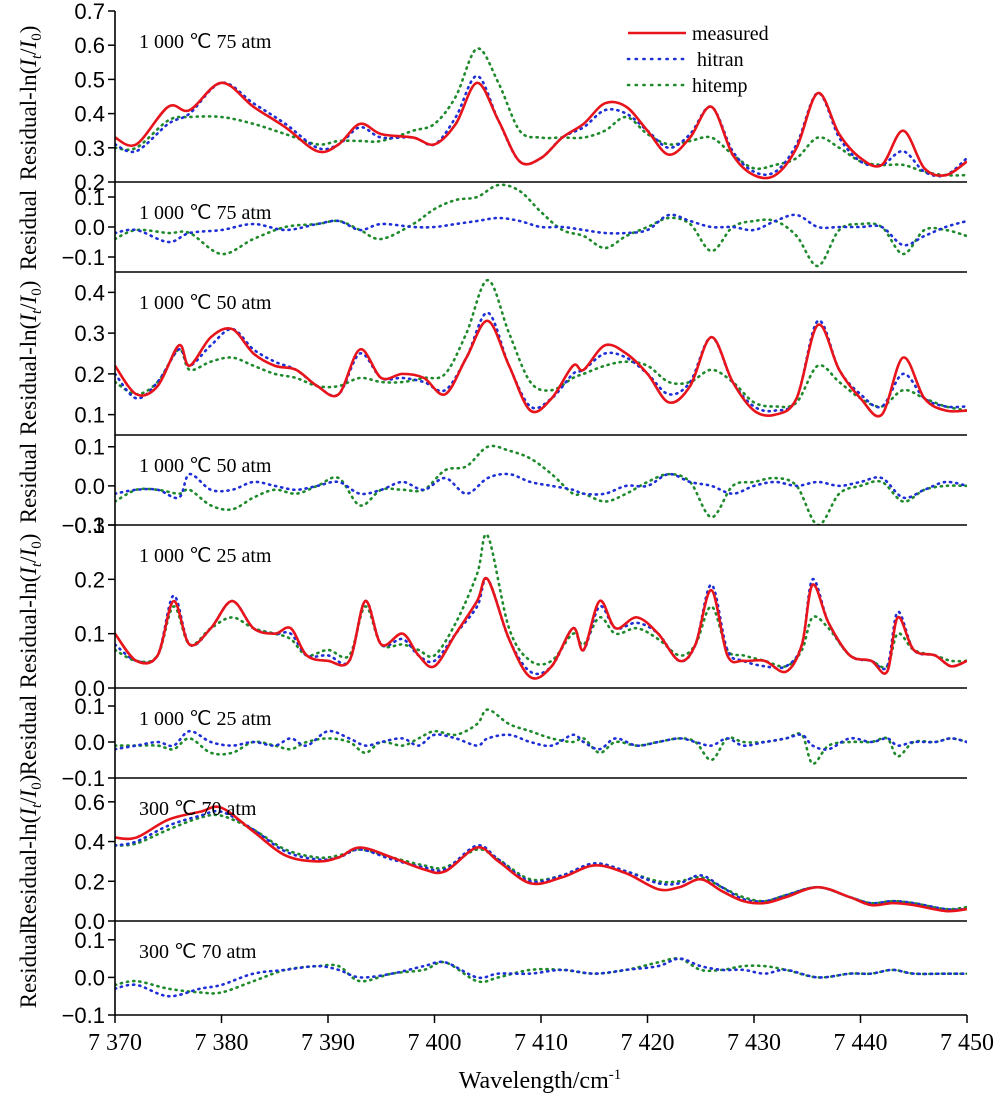 This screenshot has width=1000, height=1101. I want to click on x-tick-label: 7 390, so click(328, 1043).